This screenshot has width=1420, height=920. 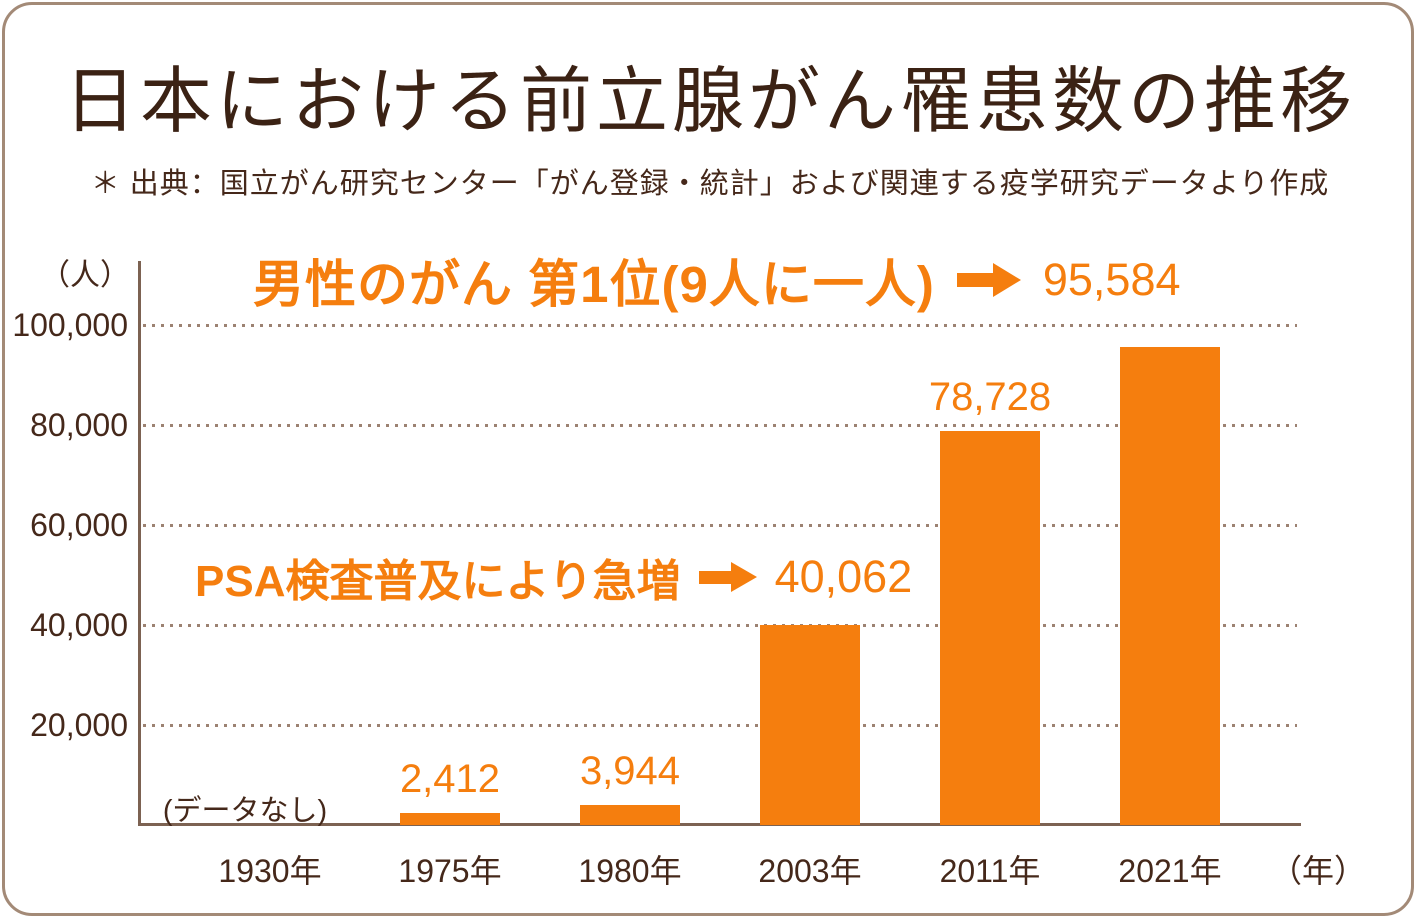 I want to click on bar-1980, so click(x=630, y=815).